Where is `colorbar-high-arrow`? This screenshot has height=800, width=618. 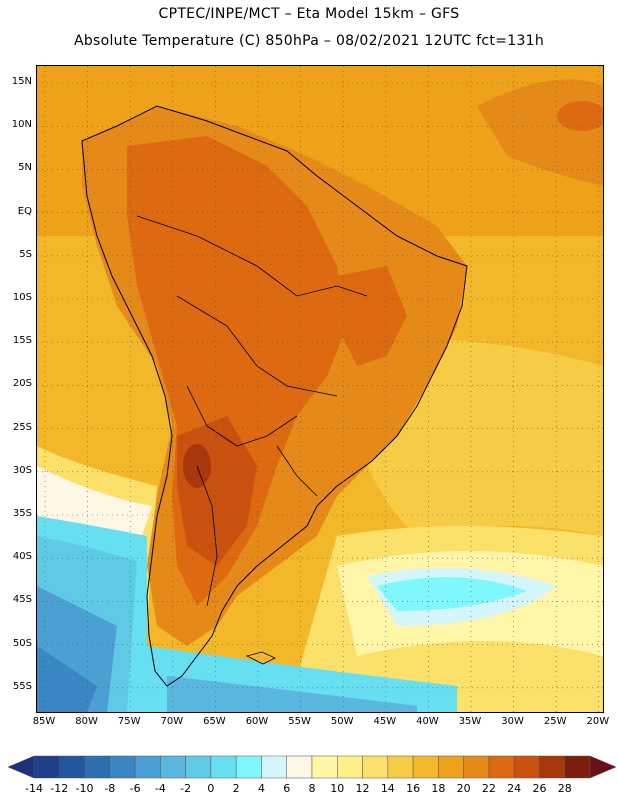 colorbar-high-arrow is located at coordinates (603, 767).